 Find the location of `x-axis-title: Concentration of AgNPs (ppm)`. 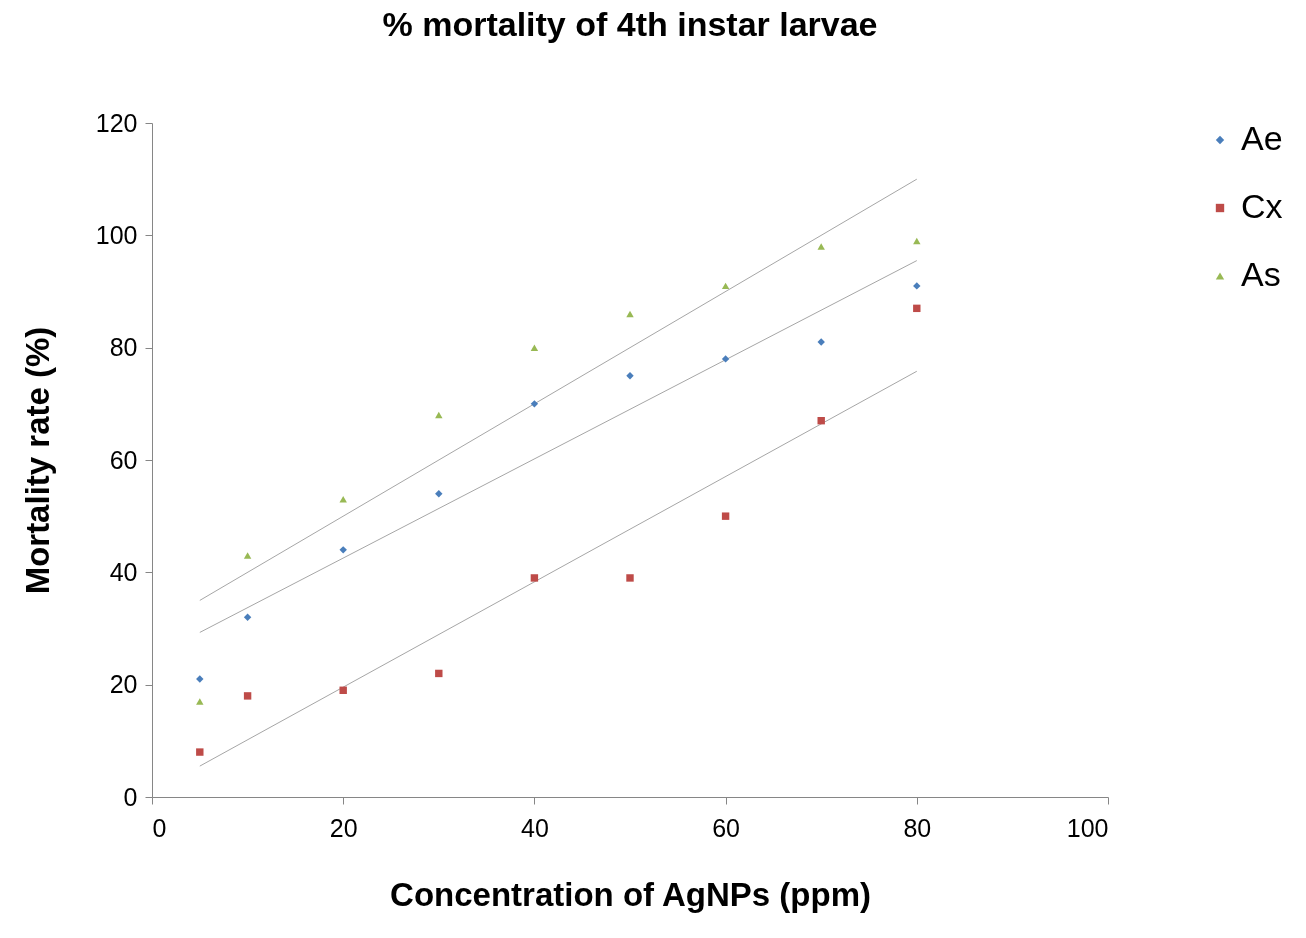

x-axis-title: Concentration of AgNPs (ppm) is located at coordinates (630, 894).